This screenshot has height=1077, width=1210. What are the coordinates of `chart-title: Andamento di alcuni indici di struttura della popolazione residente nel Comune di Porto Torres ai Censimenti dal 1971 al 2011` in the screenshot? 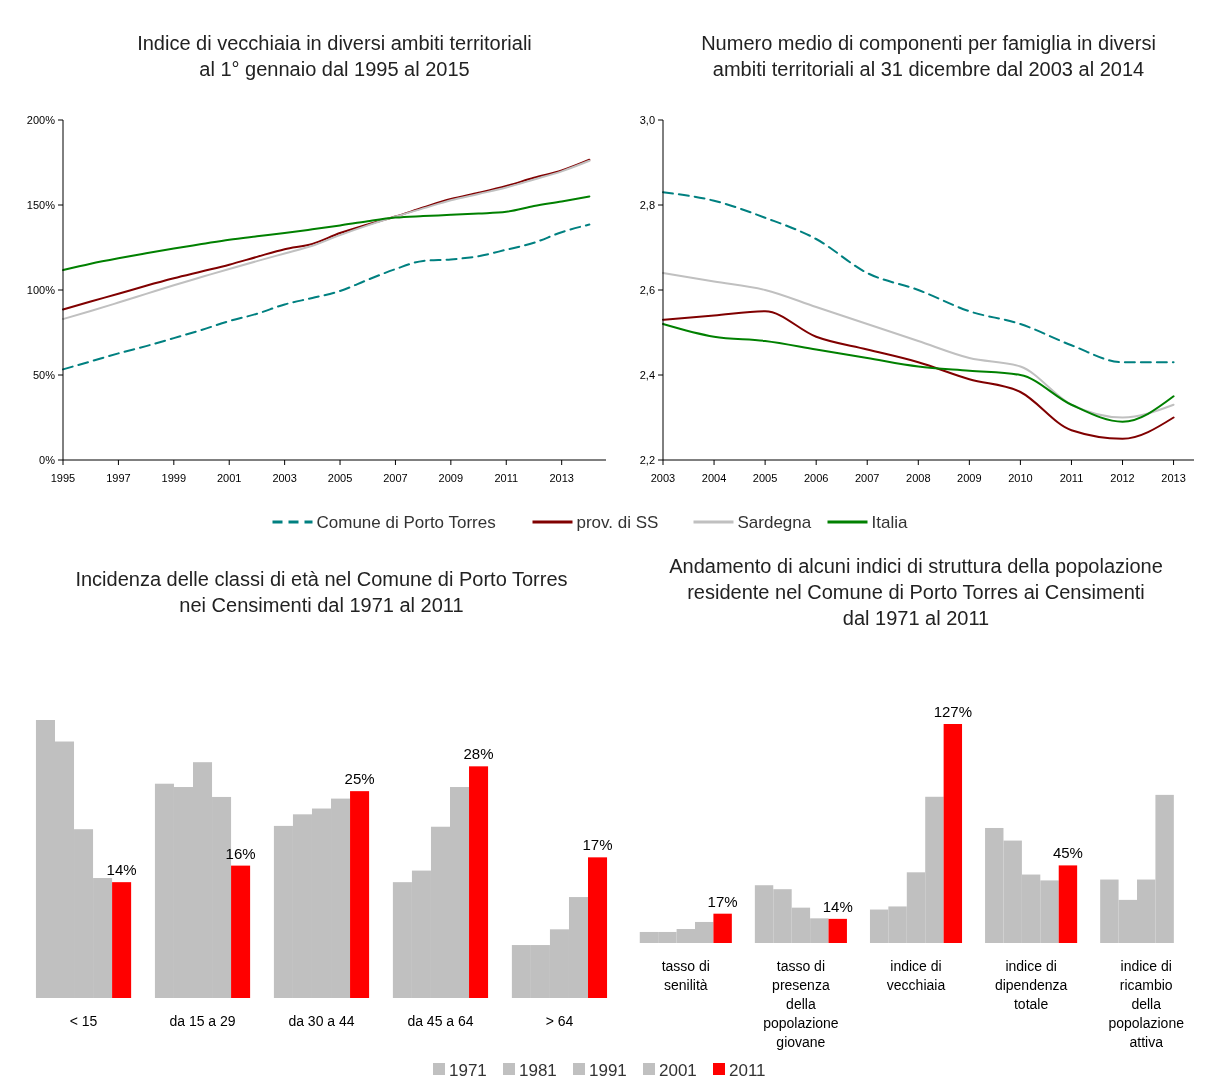 It's located at (916, 592).